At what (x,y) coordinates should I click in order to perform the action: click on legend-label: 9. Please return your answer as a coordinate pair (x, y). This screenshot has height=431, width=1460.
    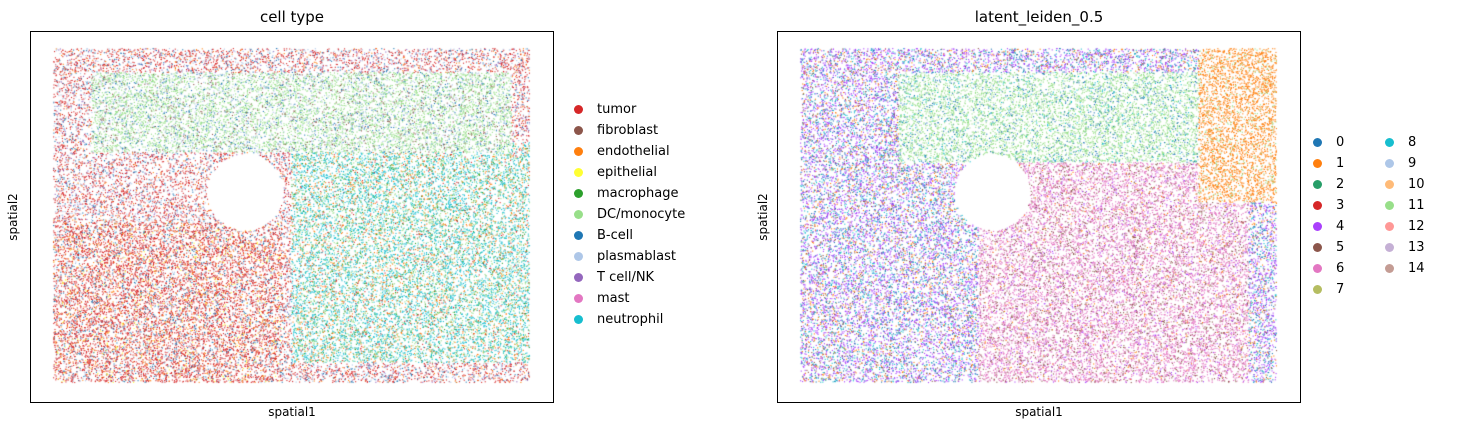
    Looking at the image, I should click on (1412, 163).